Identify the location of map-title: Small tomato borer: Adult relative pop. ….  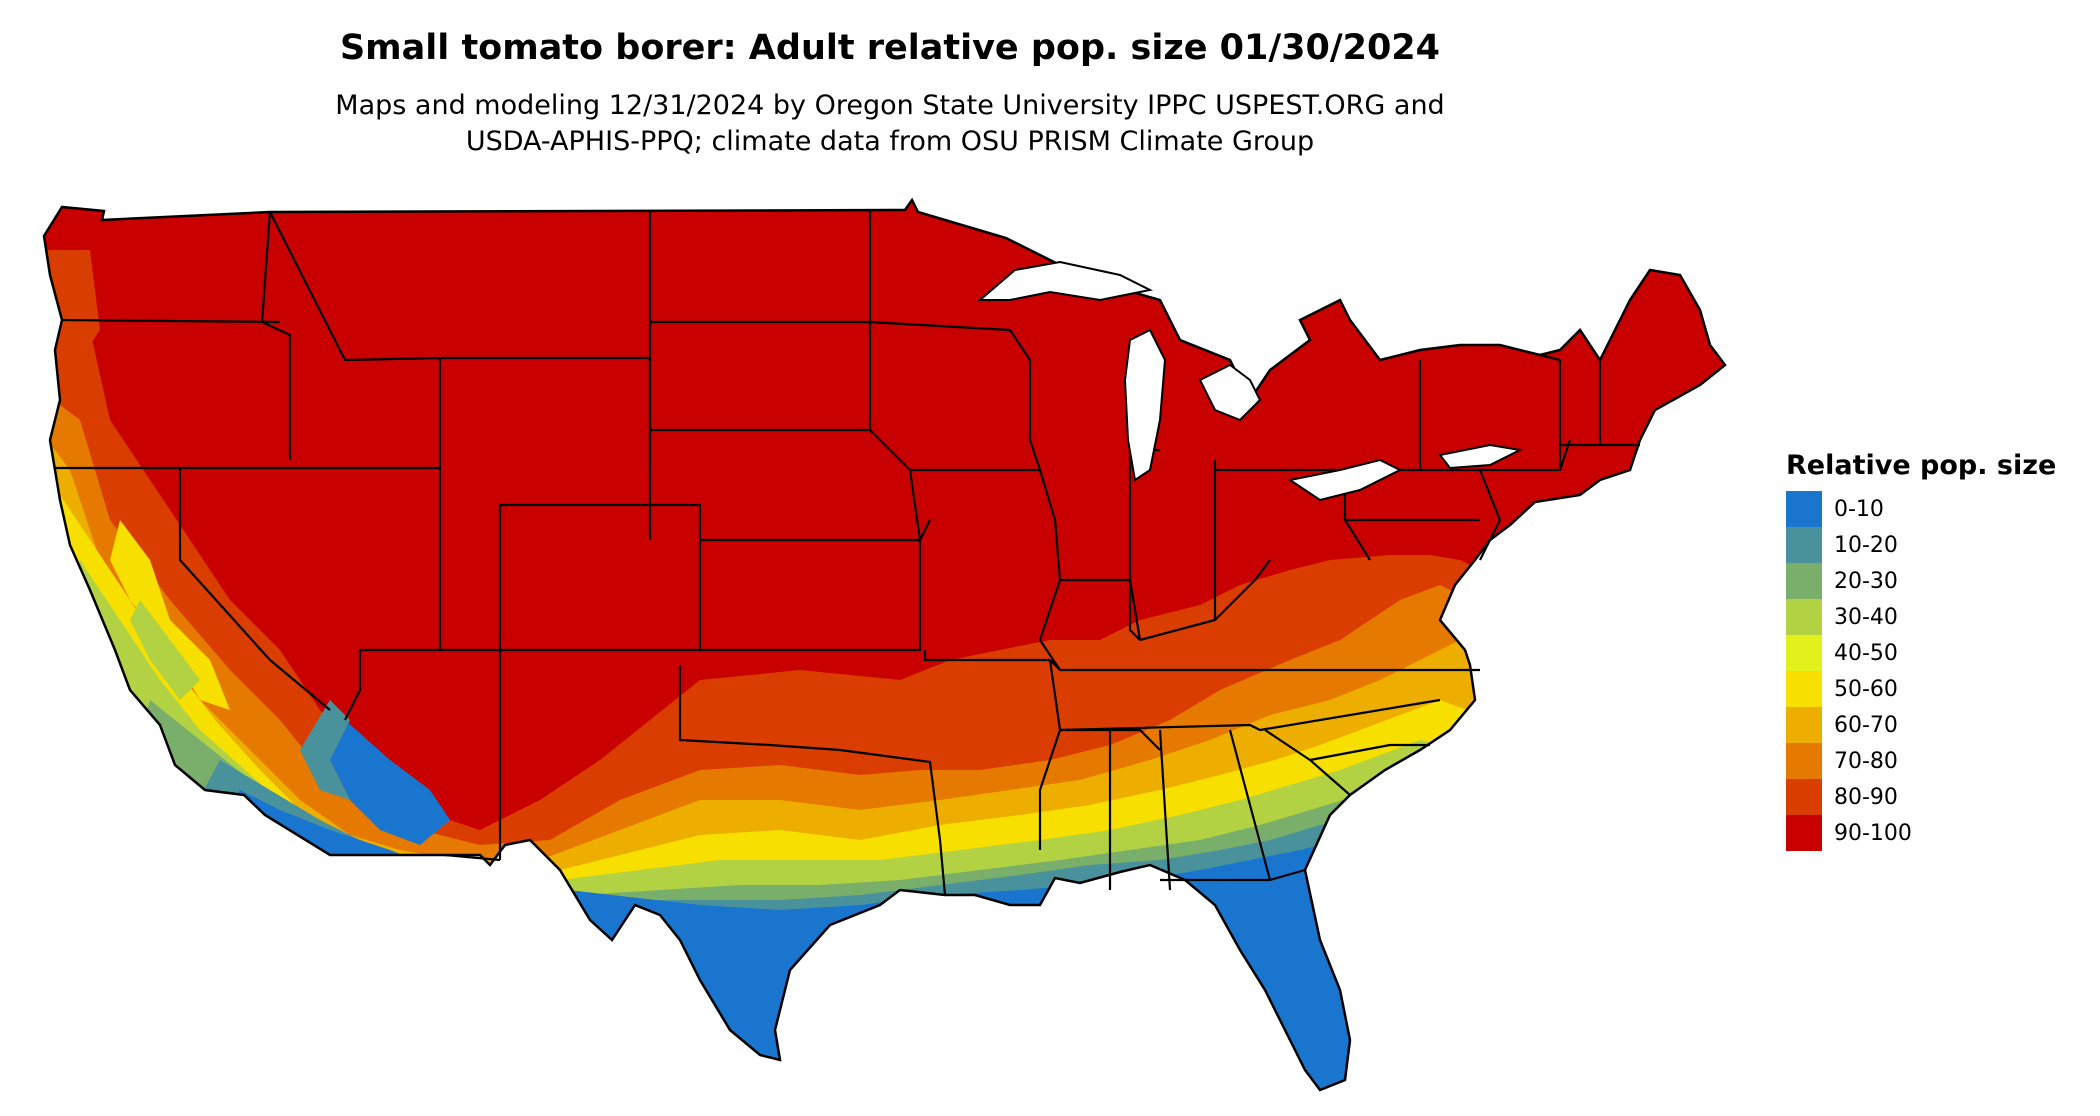
(890, 48).